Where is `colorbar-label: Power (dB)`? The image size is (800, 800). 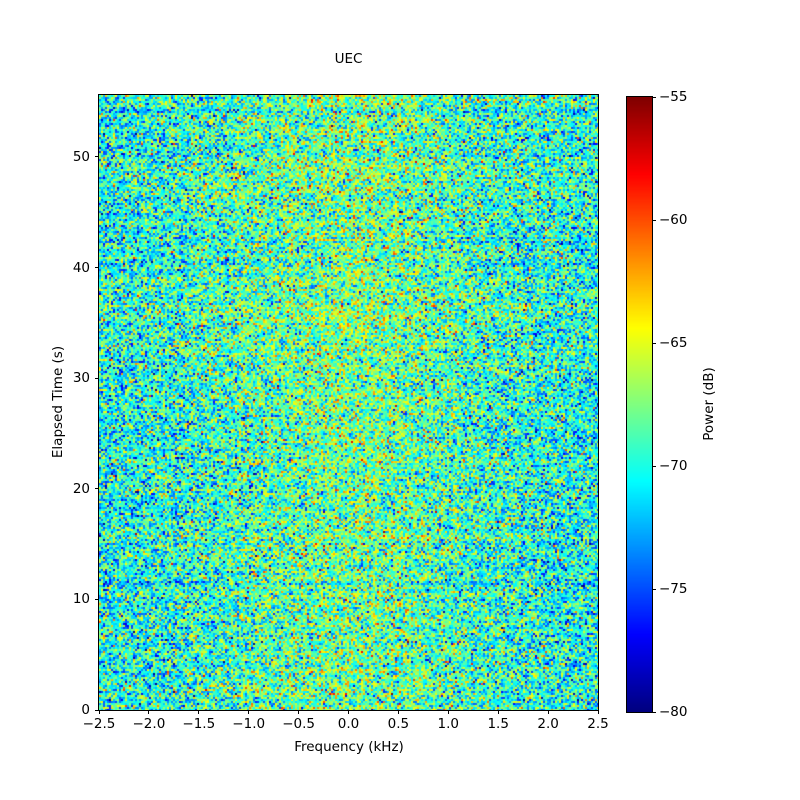
colorbar-label: Power (dB) is located at coordinates (709, 404).